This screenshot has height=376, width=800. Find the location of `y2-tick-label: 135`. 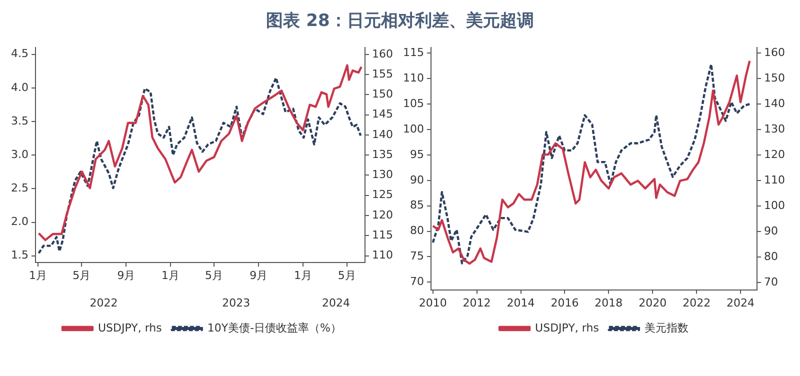

y2-tick-label: 135 is located at coordinates (383, 154).